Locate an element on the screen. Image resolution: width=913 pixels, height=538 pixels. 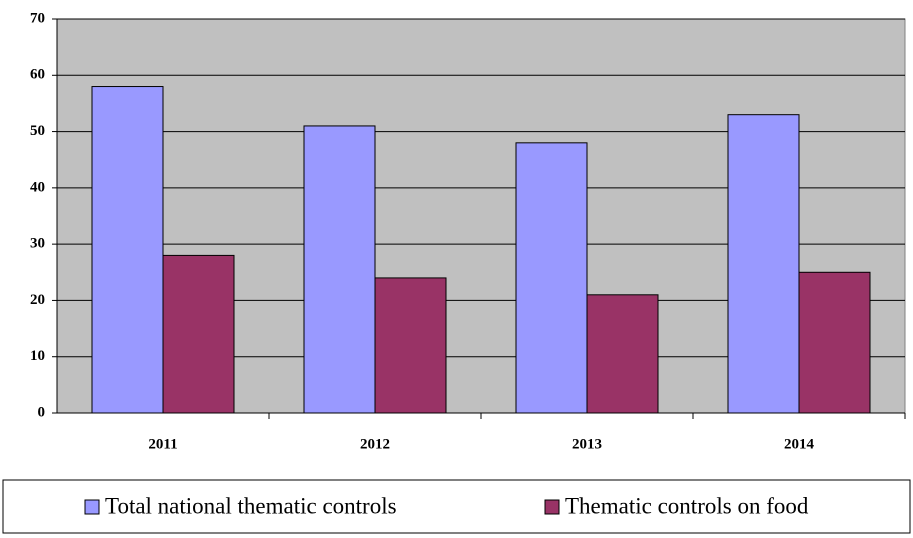
y-tick-label: 10 is located at coordinates (37, 356).